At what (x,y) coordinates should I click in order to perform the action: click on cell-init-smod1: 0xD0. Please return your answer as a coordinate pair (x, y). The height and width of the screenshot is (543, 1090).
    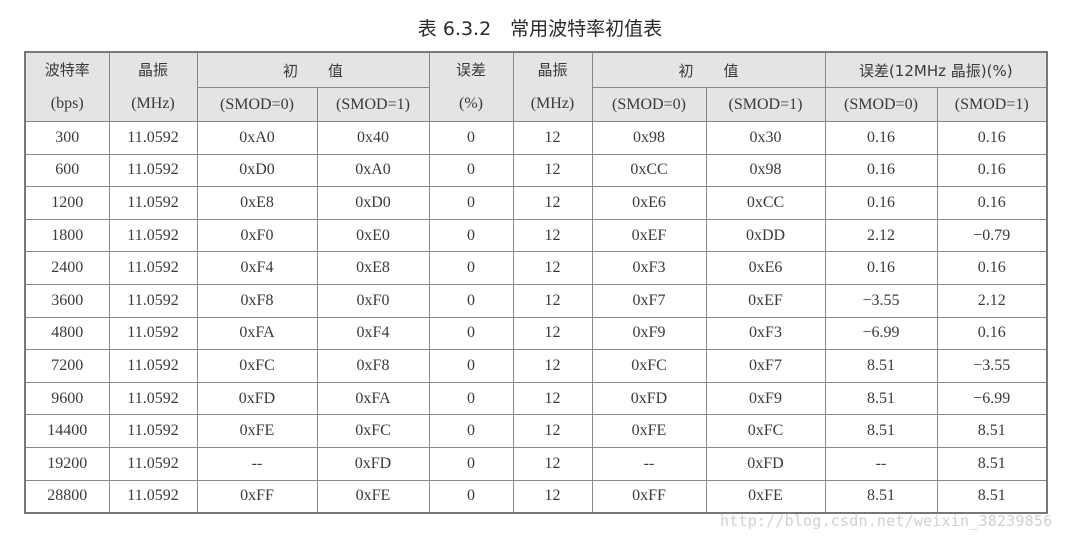
    Looking at the image, I should click on (373, 203).